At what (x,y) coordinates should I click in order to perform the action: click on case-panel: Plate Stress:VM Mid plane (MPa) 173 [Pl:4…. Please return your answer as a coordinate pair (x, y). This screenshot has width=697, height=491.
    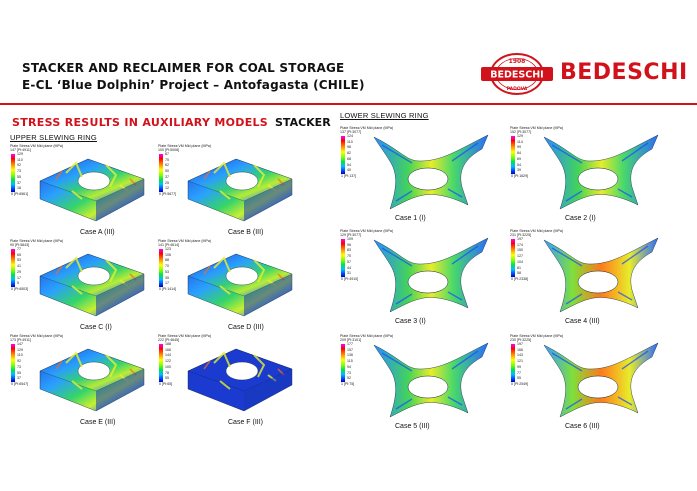
    Looking at the image, I should click on (85, 382).